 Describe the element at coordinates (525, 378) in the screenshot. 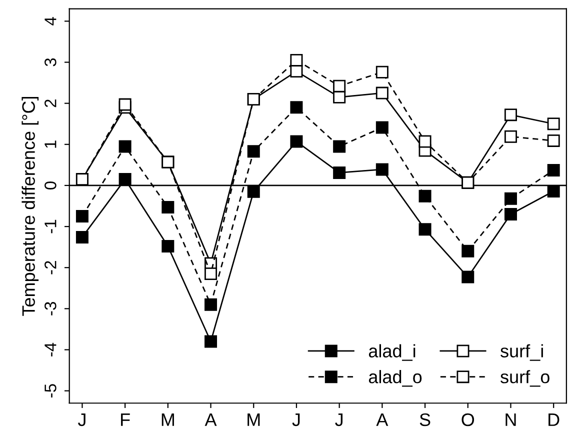

I see `legend-label: surf_o` at that location.